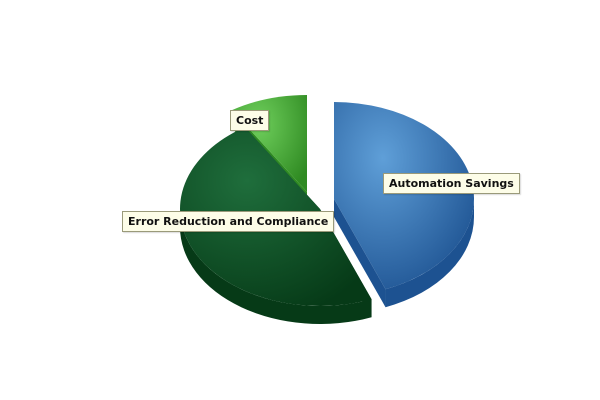 Image resolution: width=600 pixels, height=400 pixels. I want to click on slice-label-cost: Cost, so click(250, 120).